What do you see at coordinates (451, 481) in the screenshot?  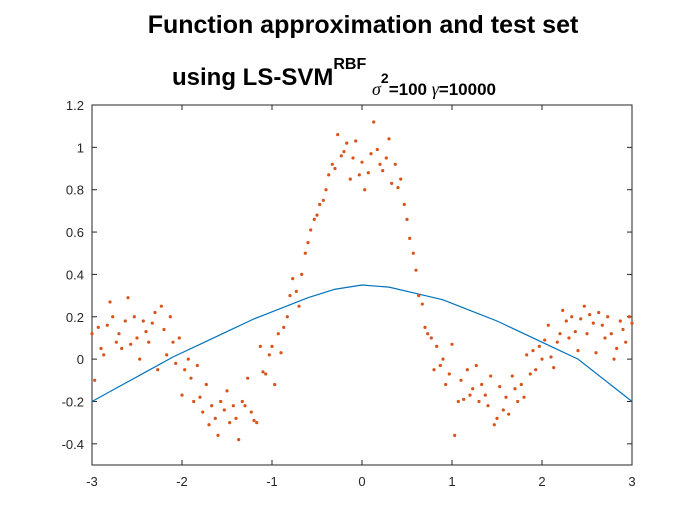 I see `x-tick-label: 1` at bounding box center [451, 481].